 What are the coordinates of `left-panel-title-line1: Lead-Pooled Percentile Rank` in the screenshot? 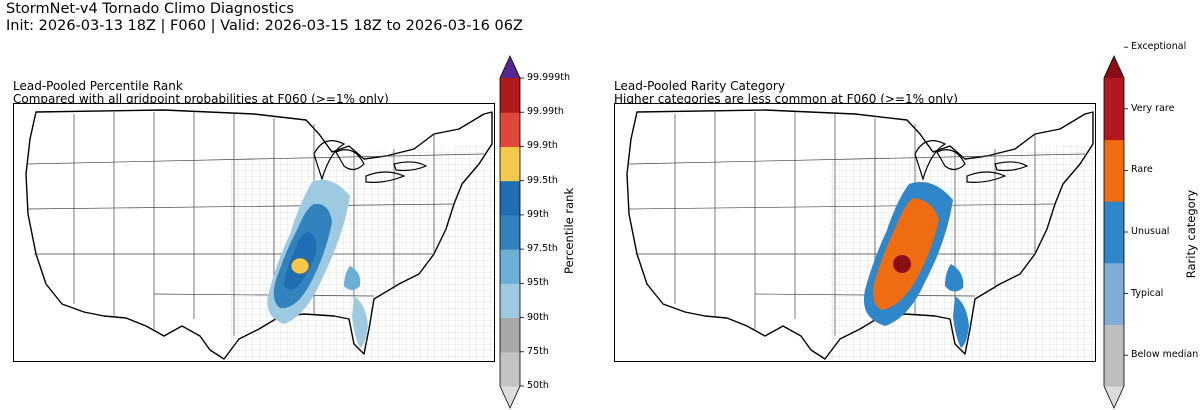 It's located at (98, 86).